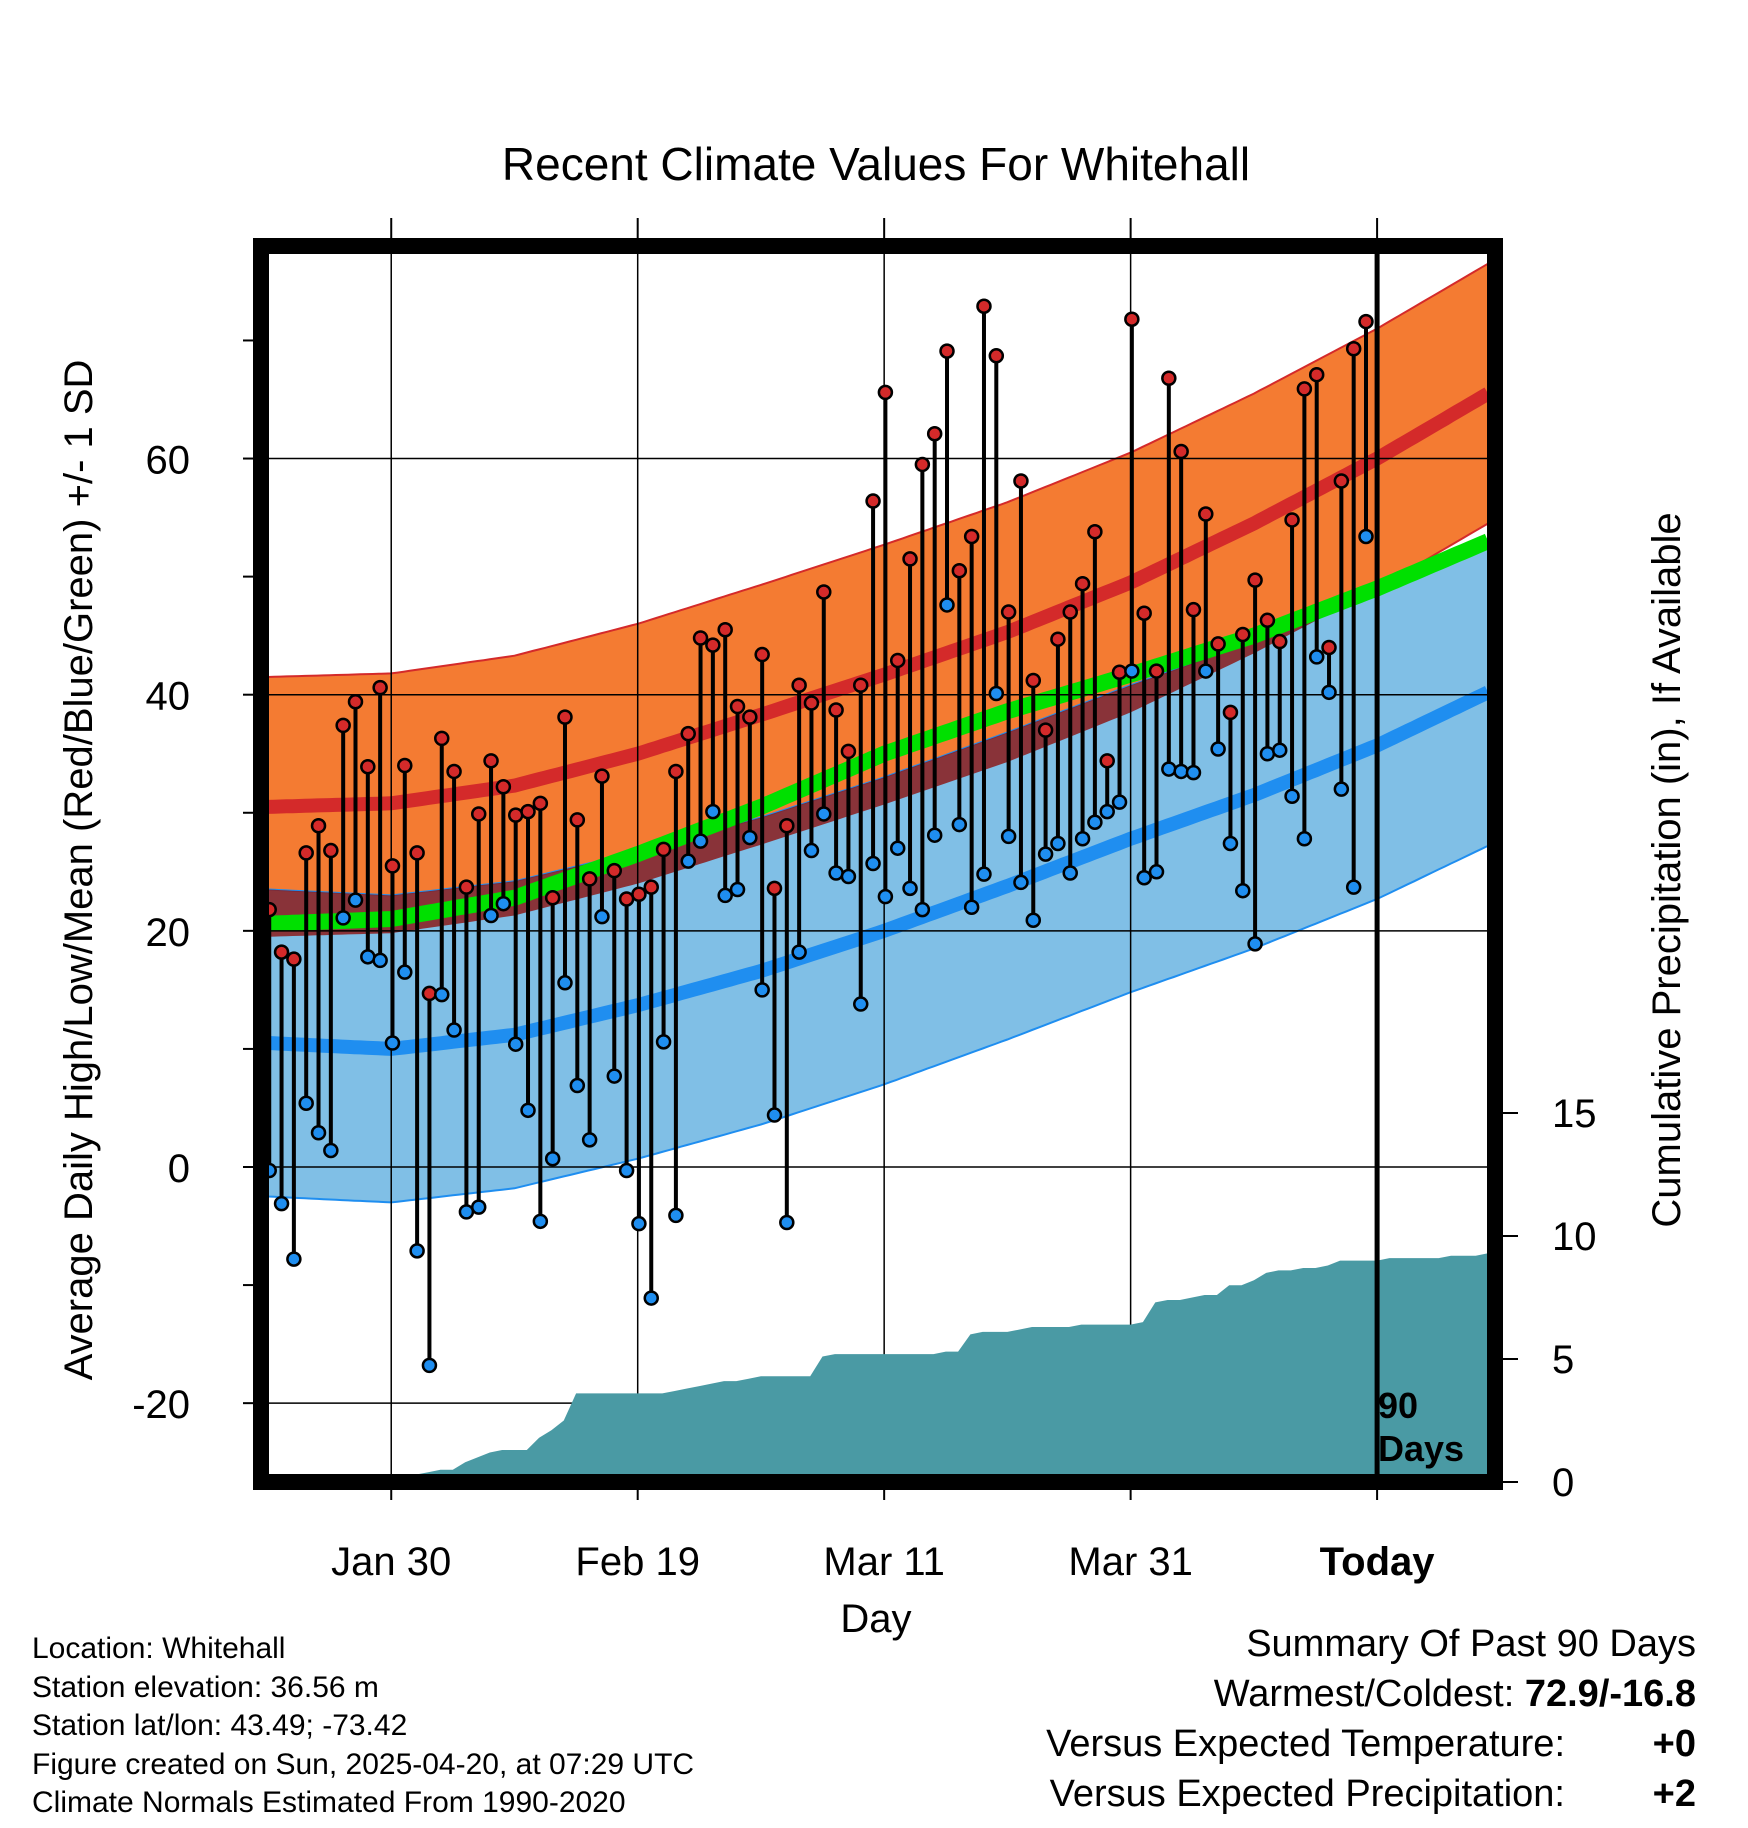 This screenshot has height=1828, width=1748. I want to click on summary-precip-label: Versus Expected Precipitation:, so click(1307, 1794).